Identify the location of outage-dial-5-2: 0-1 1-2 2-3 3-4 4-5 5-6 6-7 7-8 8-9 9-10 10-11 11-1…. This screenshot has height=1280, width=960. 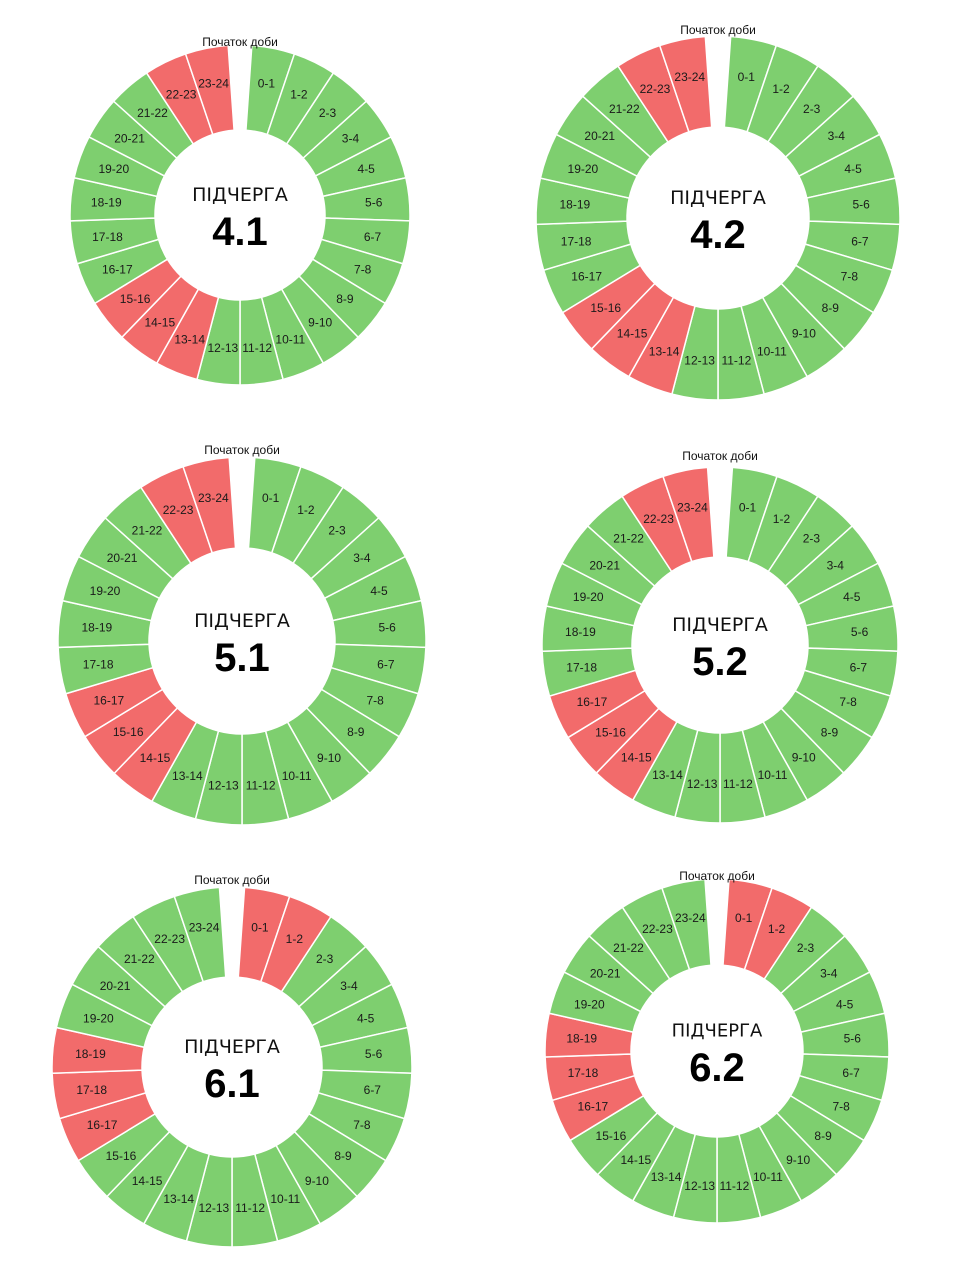
(720, 633).